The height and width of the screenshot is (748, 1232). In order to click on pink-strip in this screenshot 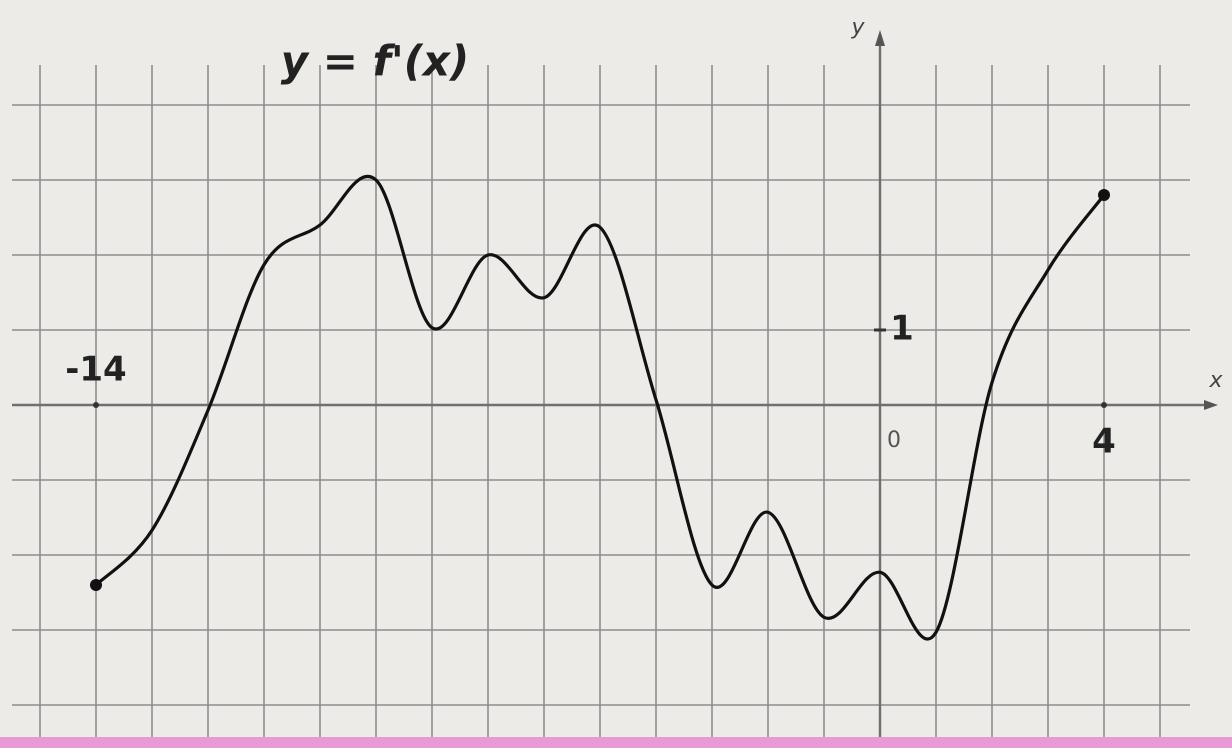, I will do `click(616, 742)`.